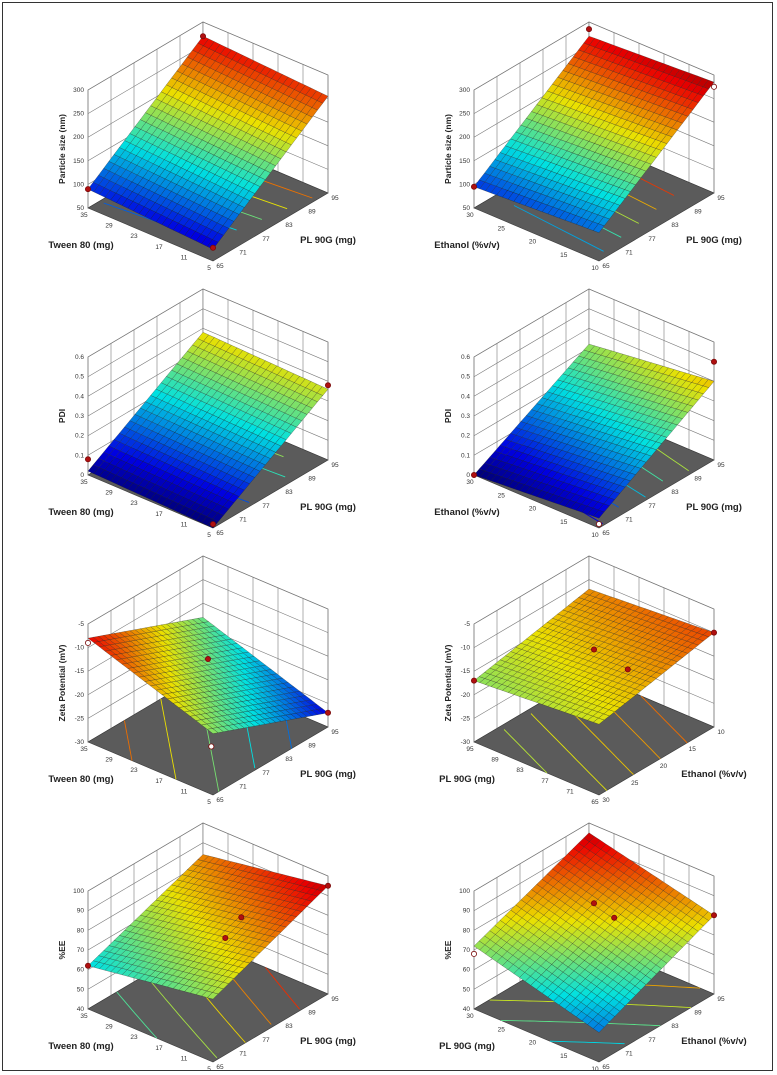 The height and width of the screenshot is (1075, 777). I want to click on z-tick-label: 0.3, so click(79, 416).